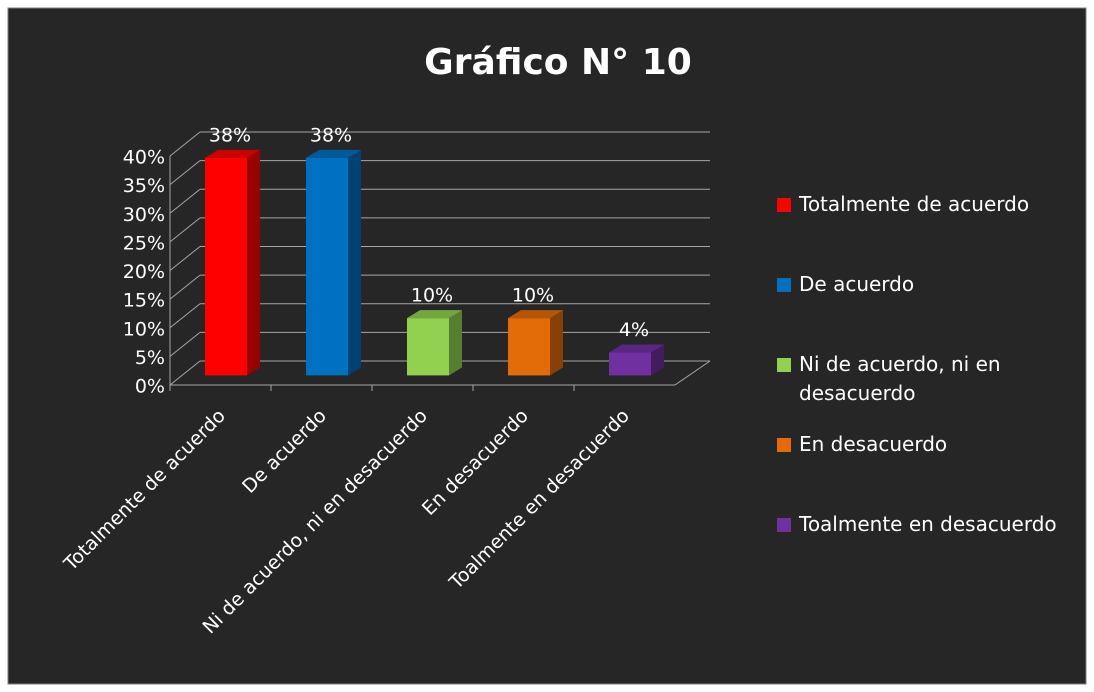 This screenshot has height=692, width=1094. I want to click on data-label: 4%, so click(634, 330).